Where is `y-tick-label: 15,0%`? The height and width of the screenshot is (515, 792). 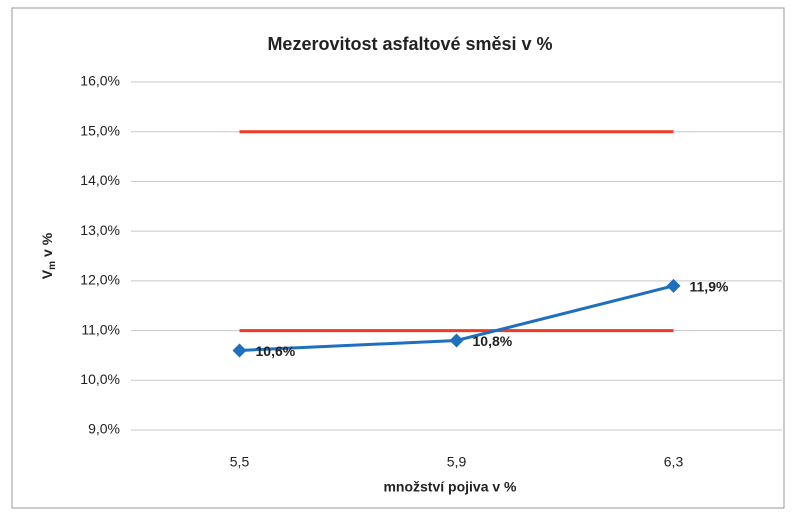 y-tick-label: 15,0% is located at coordinates (100, 130).